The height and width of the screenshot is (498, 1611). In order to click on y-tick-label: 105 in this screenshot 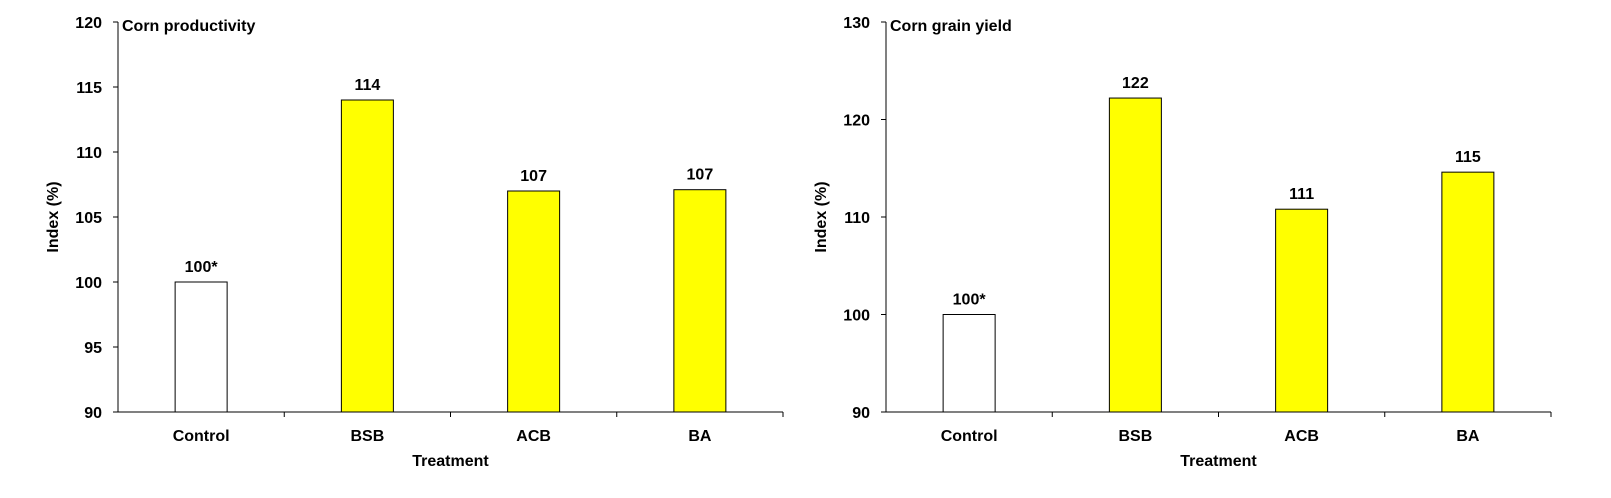, I will do `click(88, 218)`.